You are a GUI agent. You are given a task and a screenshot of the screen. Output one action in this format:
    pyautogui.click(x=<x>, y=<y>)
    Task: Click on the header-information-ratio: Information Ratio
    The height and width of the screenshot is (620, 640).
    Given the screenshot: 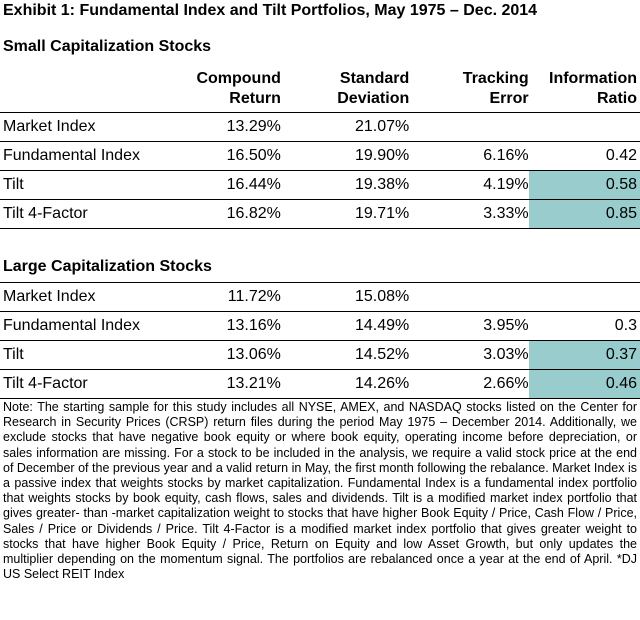 What is the action you would take?
    pyautogui.click(x=593, y=88)
    